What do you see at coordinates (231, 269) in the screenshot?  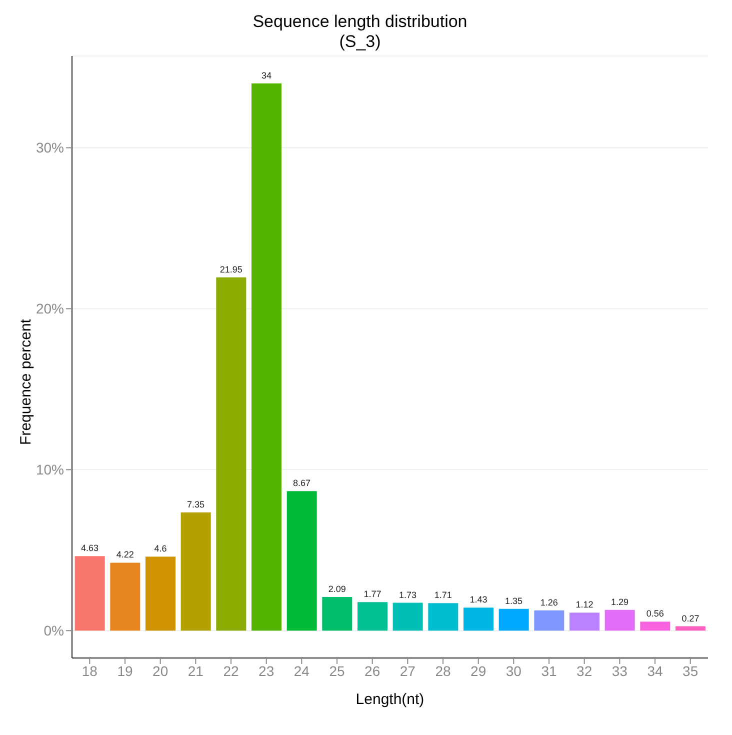 I see `data-label: 21.95` at bounding box center [231, 269].